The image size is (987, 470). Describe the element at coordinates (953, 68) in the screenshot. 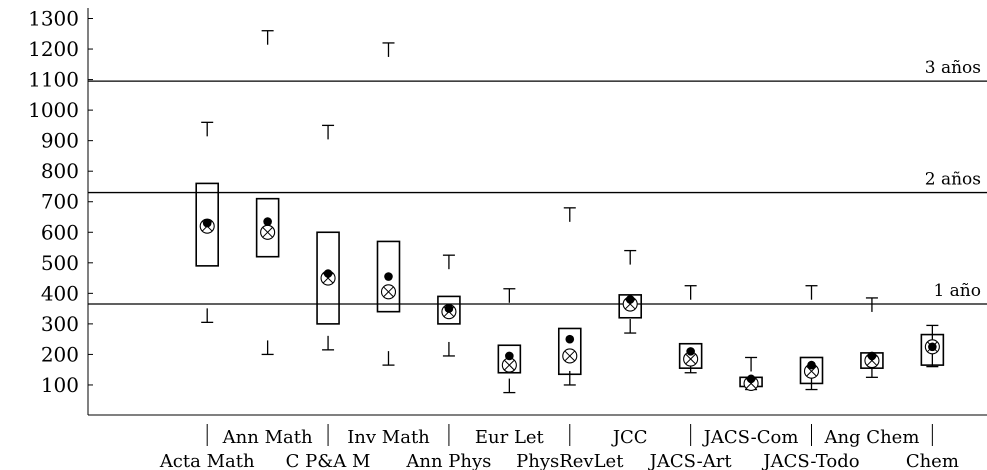

I see `reference-line-label: 3 años` at that location.